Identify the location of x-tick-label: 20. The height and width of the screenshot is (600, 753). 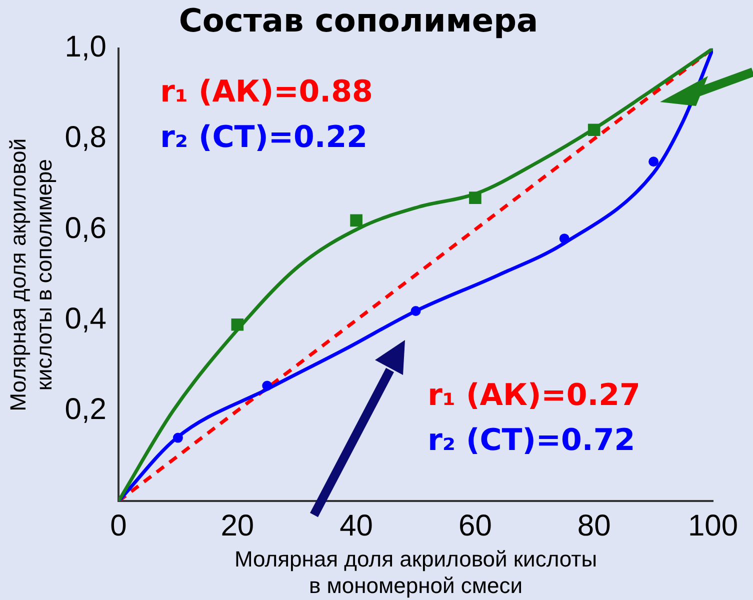
(237, 525).